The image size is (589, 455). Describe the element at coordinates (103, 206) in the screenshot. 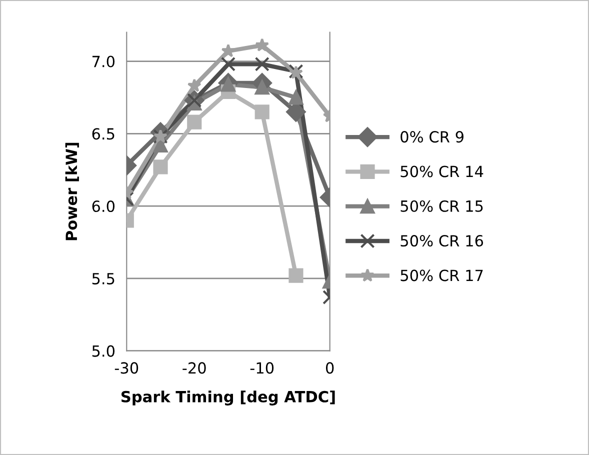

I see `y-tick-label: 6.0` at that location.